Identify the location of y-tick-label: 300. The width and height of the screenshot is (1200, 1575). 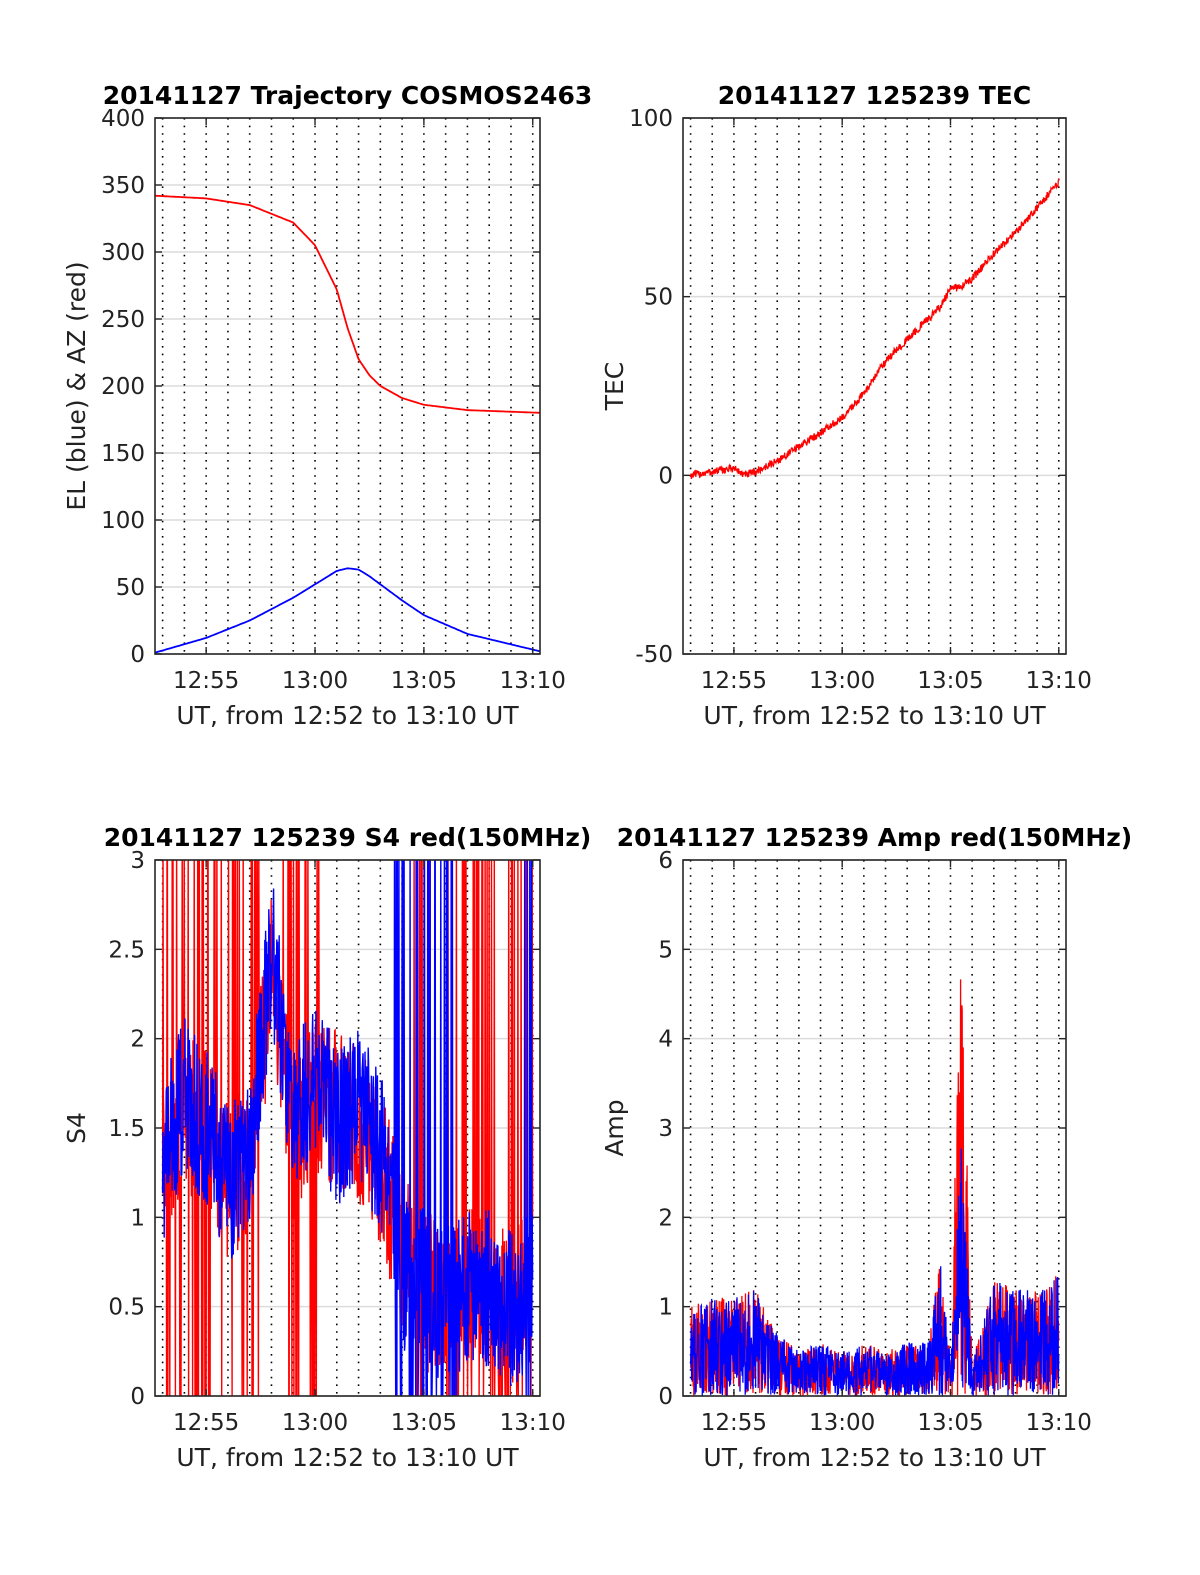
(123, 253).